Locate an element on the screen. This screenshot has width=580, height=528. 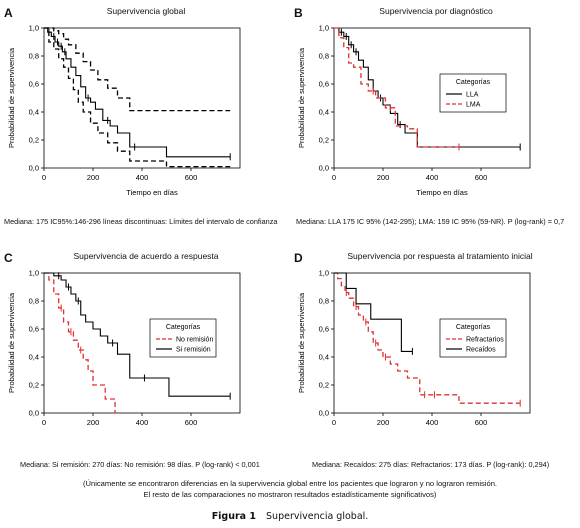
legend-entry: Si remisión is located at coordinates (193, 350).